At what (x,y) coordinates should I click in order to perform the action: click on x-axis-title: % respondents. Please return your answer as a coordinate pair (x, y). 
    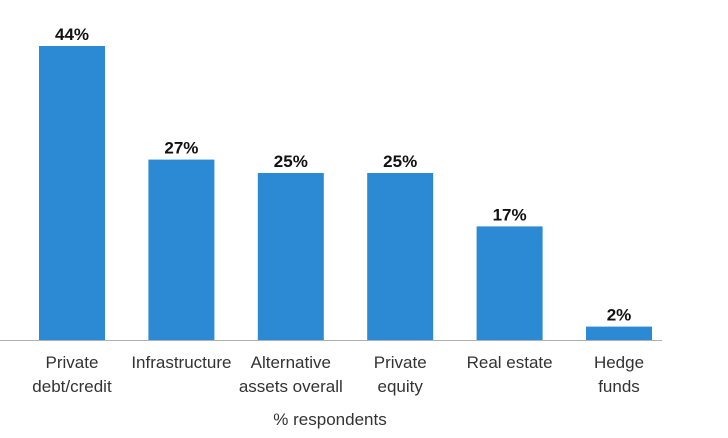
    Looking at the image, I should click on (329, 419).